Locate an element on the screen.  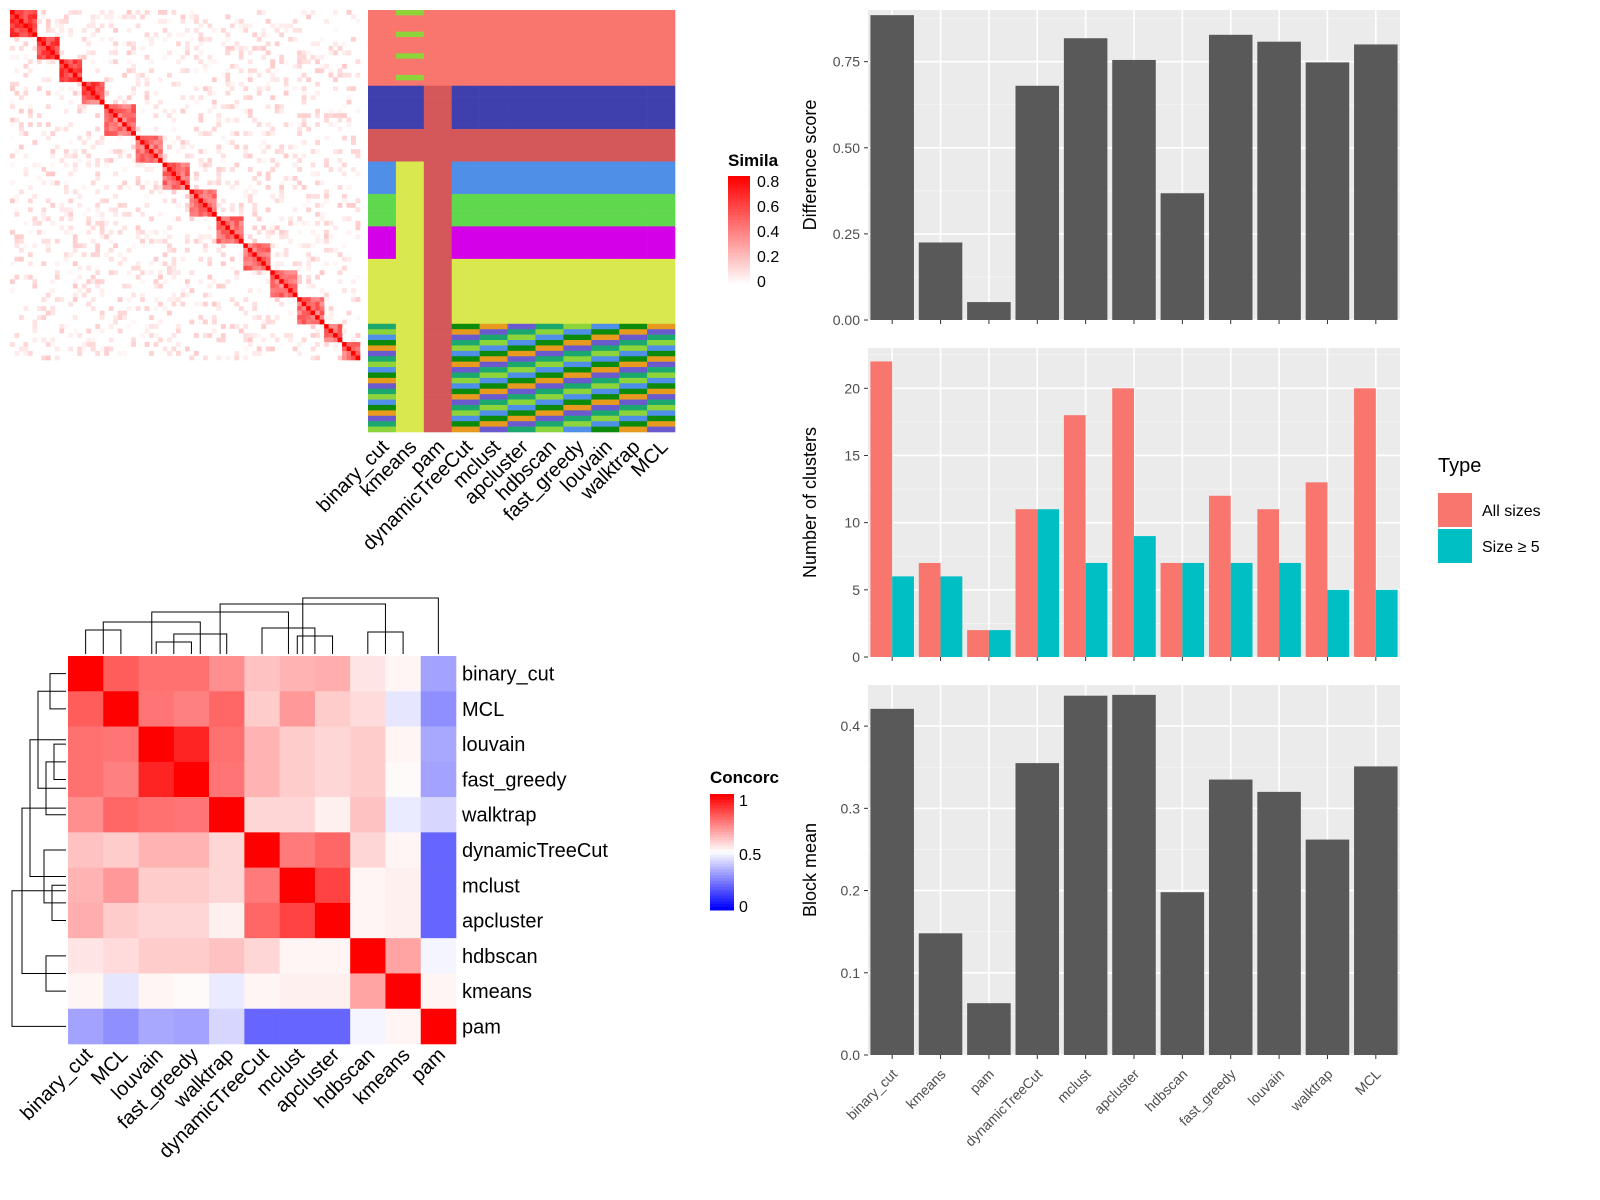
x-tick-label: MCL is located at coordinates (1368, 1082).